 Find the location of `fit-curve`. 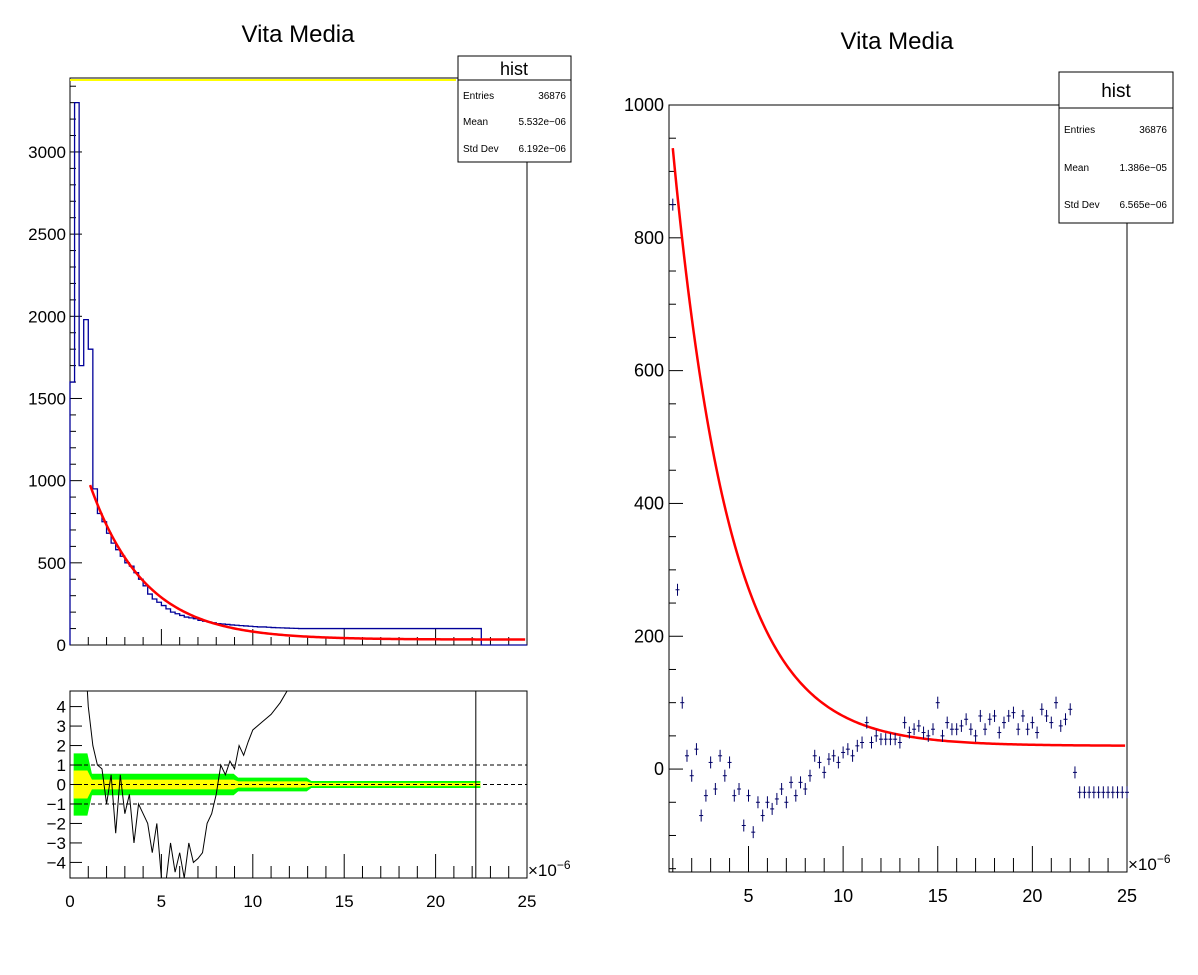

fit-curve is located at coordinates (307, 562).